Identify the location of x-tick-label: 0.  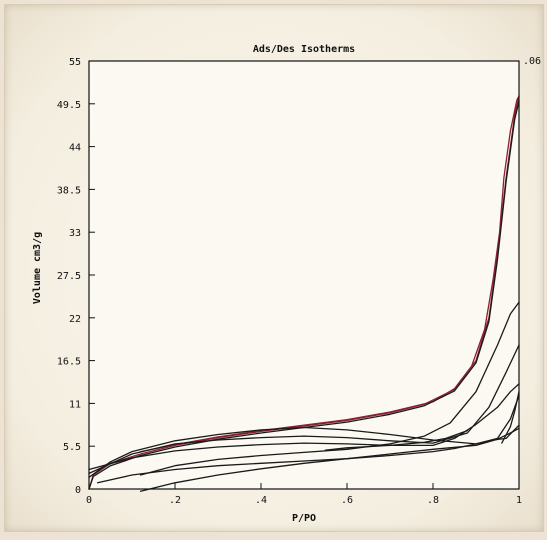
(89, 500).